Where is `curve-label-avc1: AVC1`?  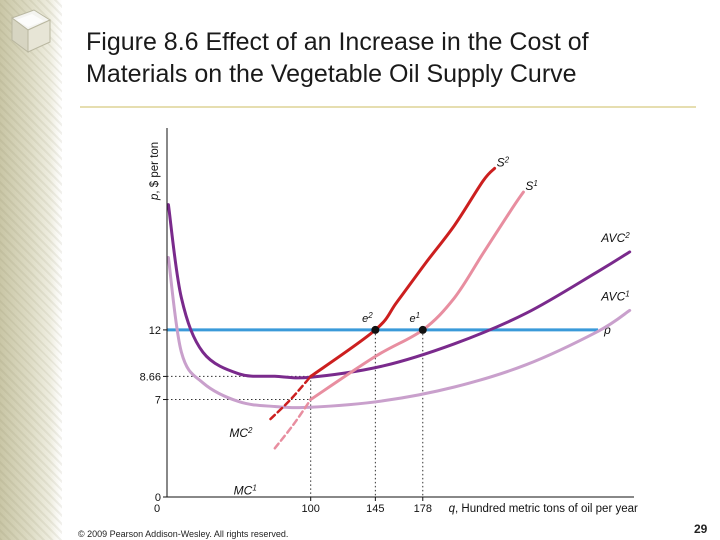
curve-label-avc1: AVC1 is located at coordinates (614, 296).